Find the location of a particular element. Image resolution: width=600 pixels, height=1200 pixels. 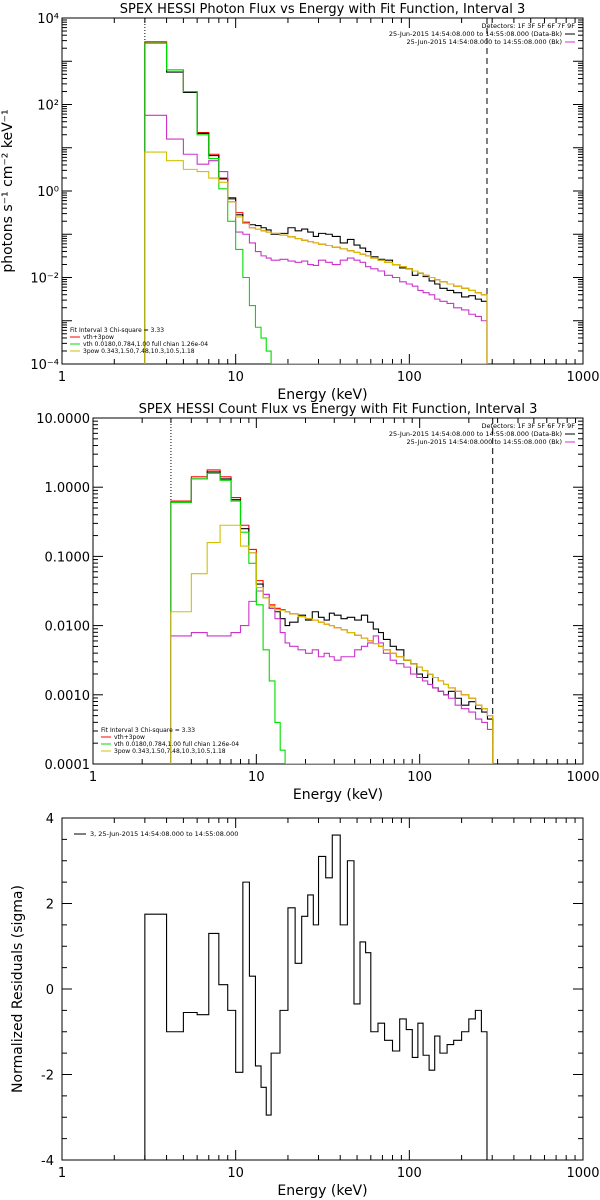

y-tick-label: 10² is located at coordinates (48, 106).